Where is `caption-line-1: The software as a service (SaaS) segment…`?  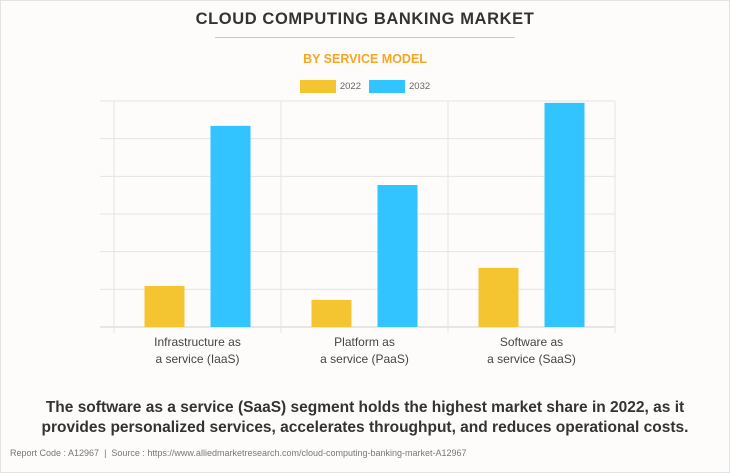
caption-line-1: The software as a service (SaaS) segment… is located at coordinates (365, 407).